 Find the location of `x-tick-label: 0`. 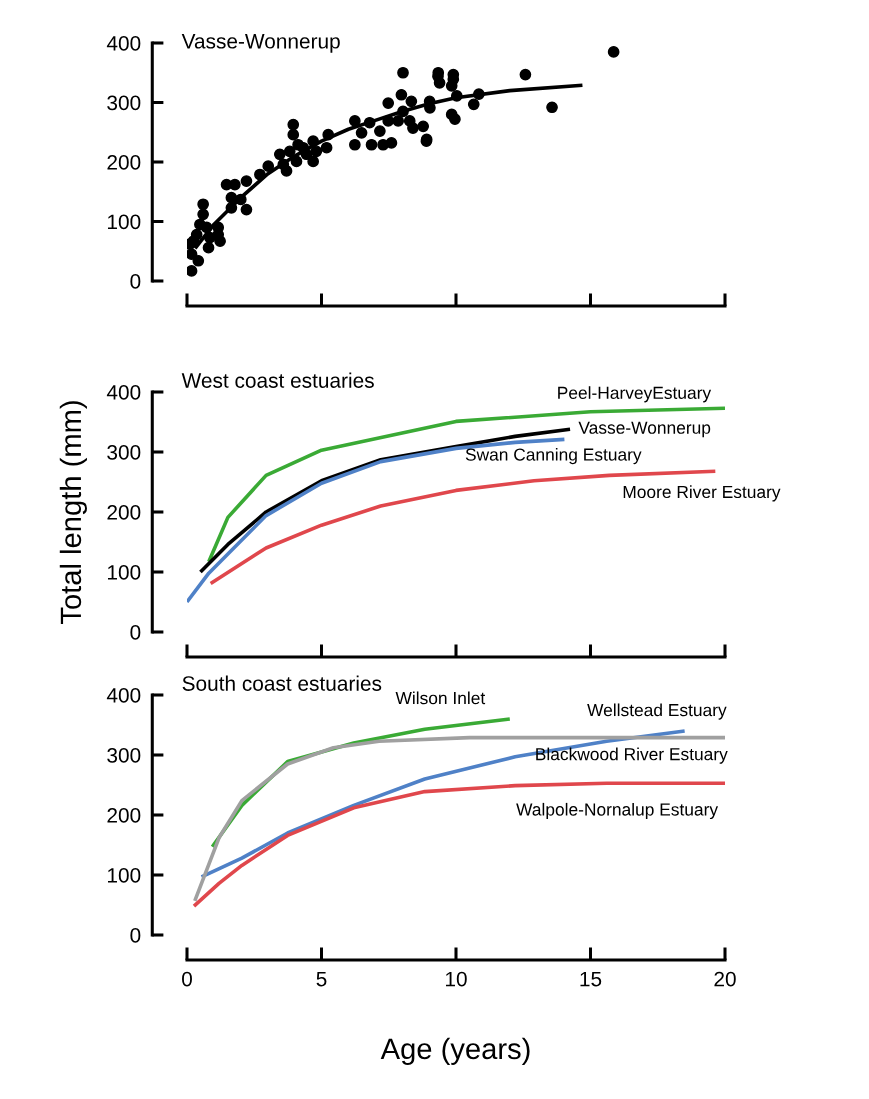

x-tick-label: 0 is located at coordinates (187, 979).